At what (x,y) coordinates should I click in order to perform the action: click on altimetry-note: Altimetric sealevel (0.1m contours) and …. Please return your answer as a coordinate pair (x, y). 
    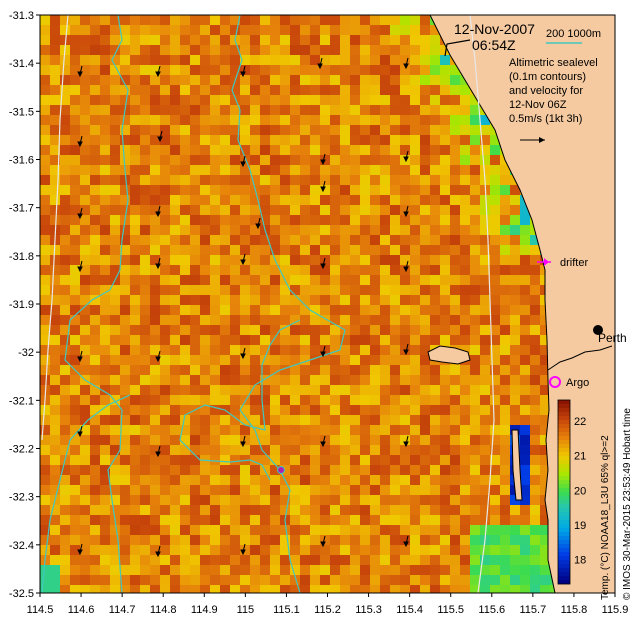
    Looking at the image, I should click on (553, 91).